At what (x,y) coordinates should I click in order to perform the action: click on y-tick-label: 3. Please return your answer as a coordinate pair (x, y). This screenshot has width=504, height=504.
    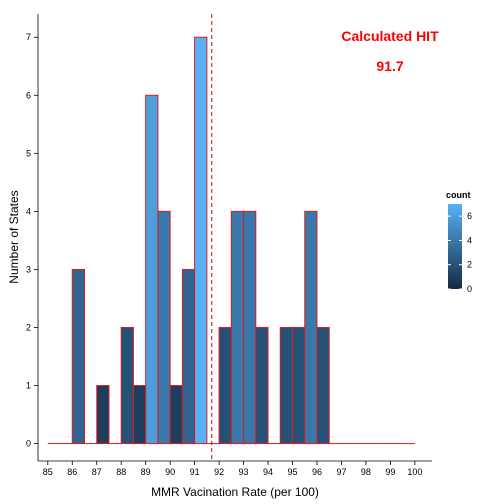
    Looking at the image, I should click on (28, 269).